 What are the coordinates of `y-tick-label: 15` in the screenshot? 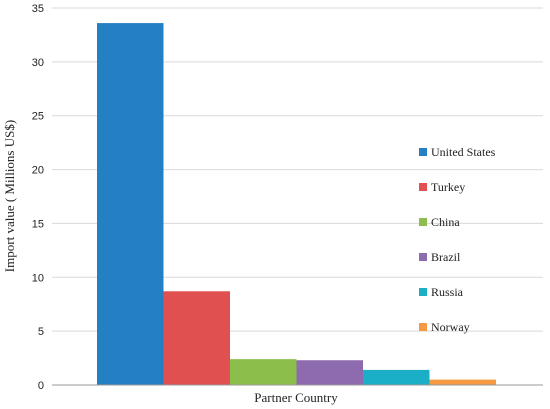 It's located at (38, 224).